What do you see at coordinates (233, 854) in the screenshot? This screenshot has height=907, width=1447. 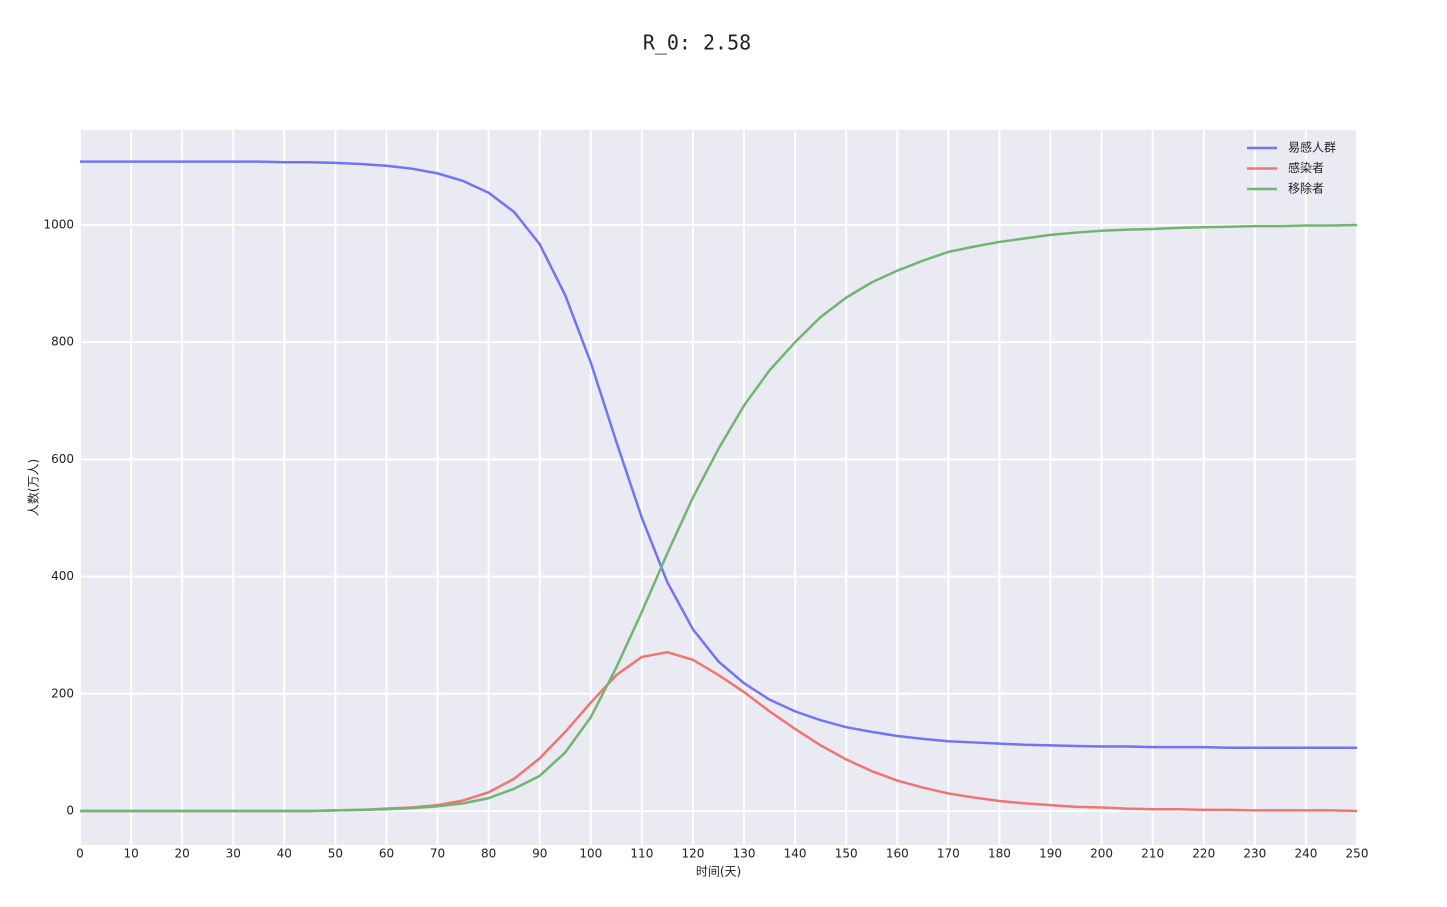 I see `x-tick-label: 30` at bounding box center [233, 854].